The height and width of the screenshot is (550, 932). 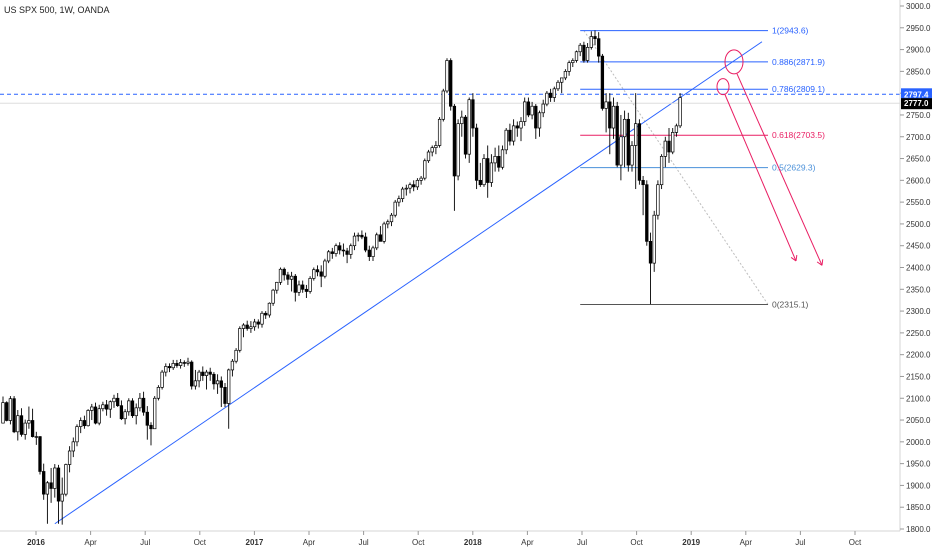 What do you see at coordinates (918, 420) in the screenshot?
I see `y-tick-label: 2050.0` at bounding box center [918, 420].